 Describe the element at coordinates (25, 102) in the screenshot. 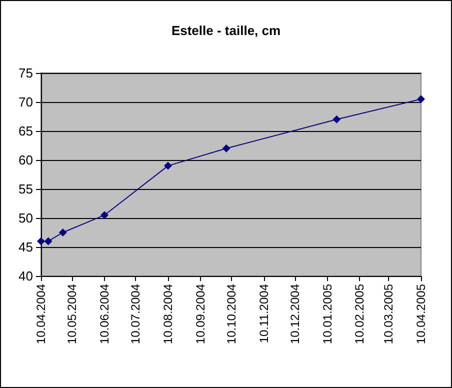

I see `y-tick-label: 70` at that location.